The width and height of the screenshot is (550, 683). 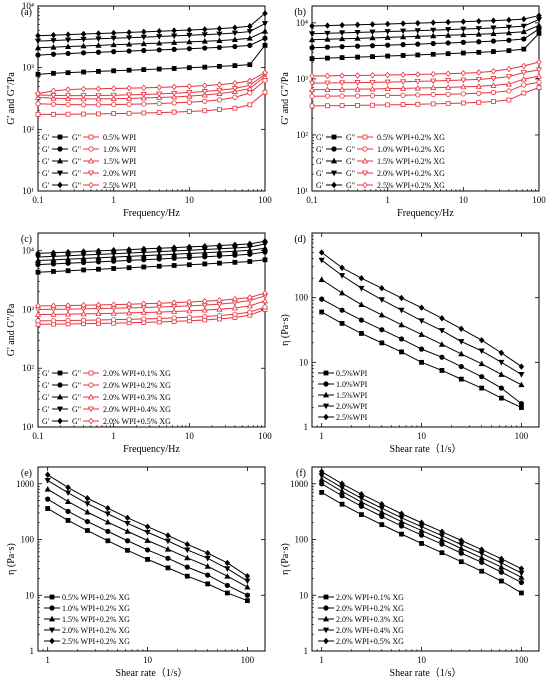 What do you see at coordinates (147, 547) in the screenshot?
I see `eta-line` at bounding box center [147, 547].